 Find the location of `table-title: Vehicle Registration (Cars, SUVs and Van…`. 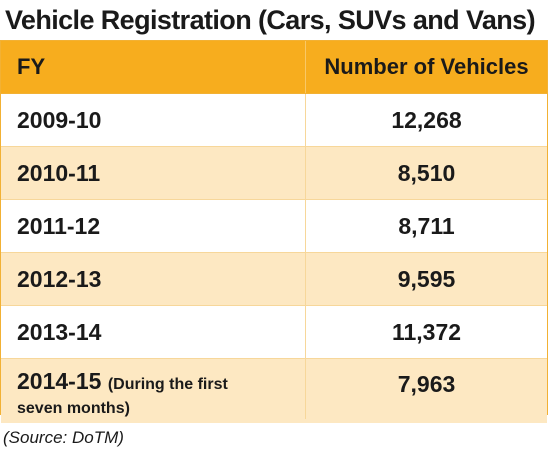

table-title: Vehicle Registration (Cars, SUVs and Van… is located at coordinates (270, 20).